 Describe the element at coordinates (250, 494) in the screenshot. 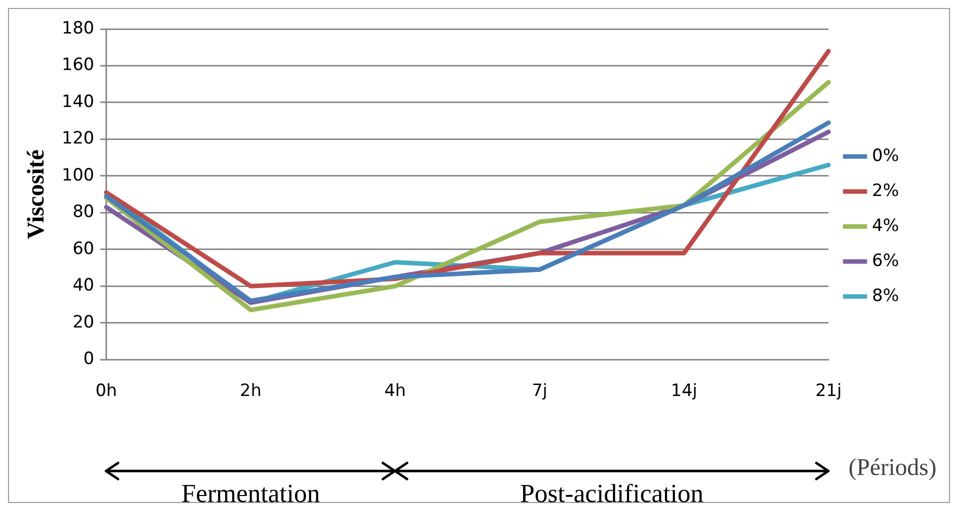

I see `text: Fermentation` at that location.